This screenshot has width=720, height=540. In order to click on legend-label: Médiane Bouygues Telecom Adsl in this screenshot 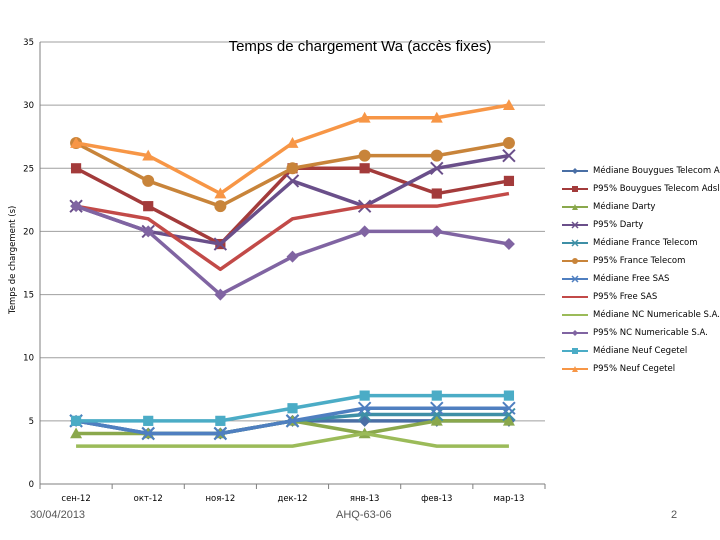, I will do `click(656, 171)`.